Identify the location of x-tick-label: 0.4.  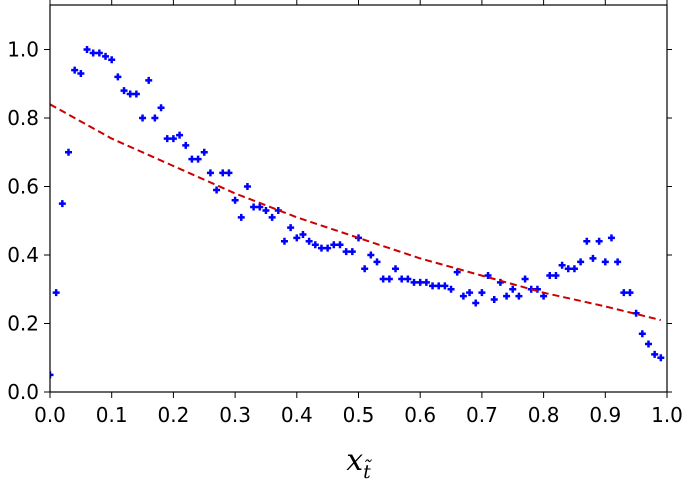
(297, 415).